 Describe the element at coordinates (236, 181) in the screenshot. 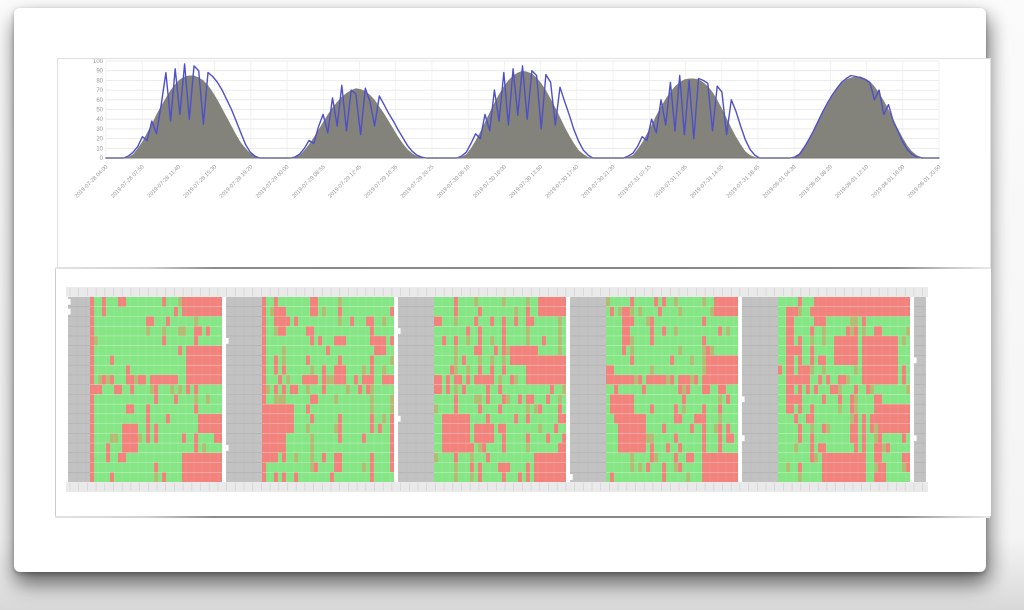

I see `svg-text: 2019-07-28 19:20` at that location.